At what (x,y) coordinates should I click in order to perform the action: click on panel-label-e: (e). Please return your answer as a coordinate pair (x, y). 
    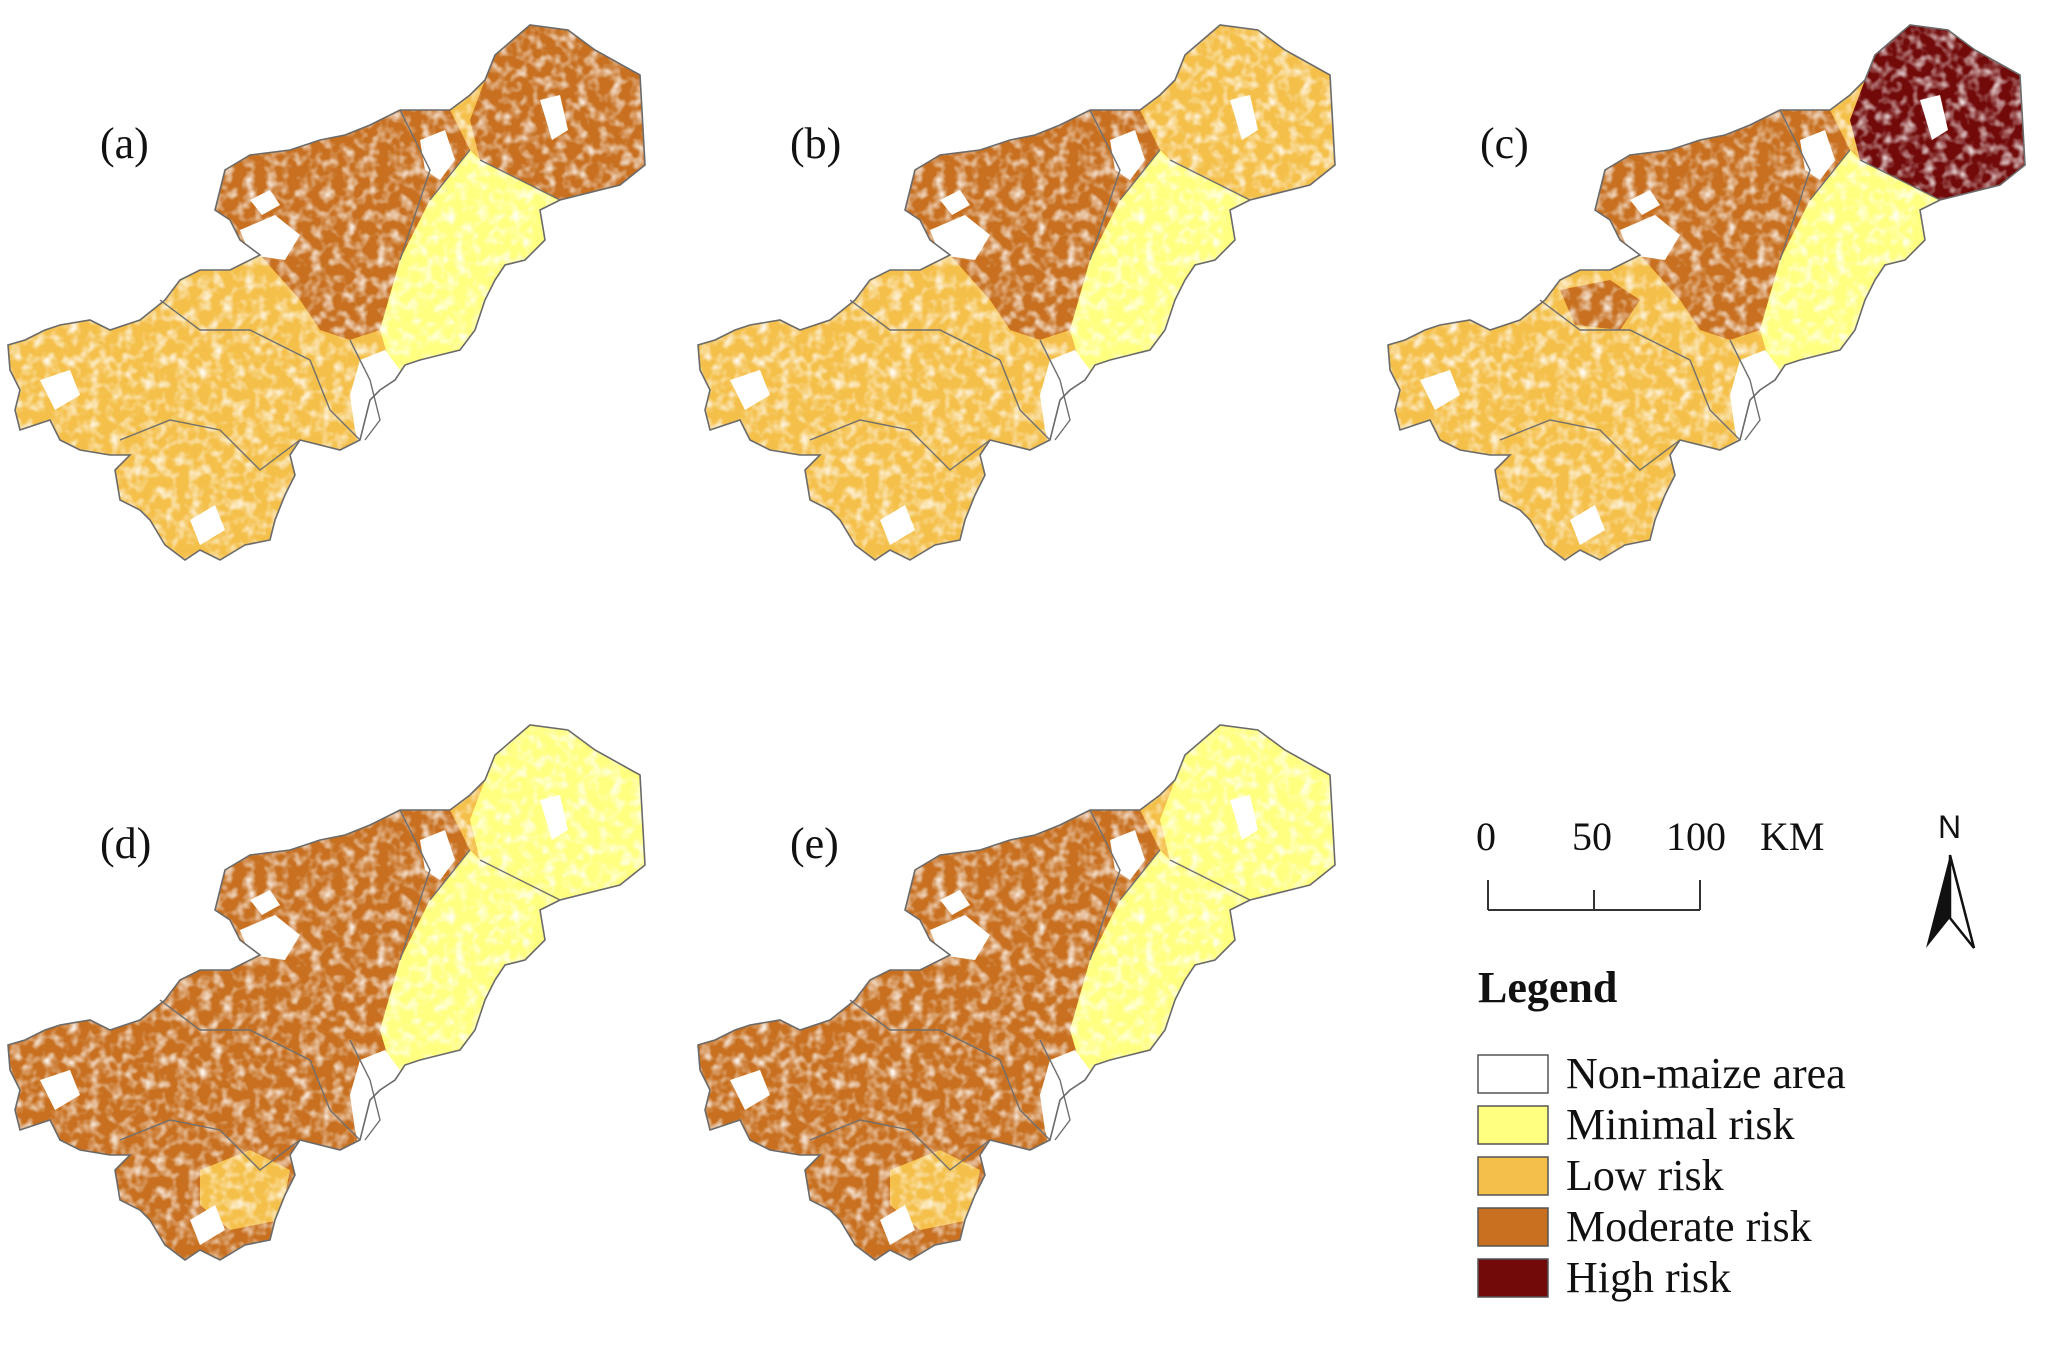
    Looking at the image, I should click on (814, 843).